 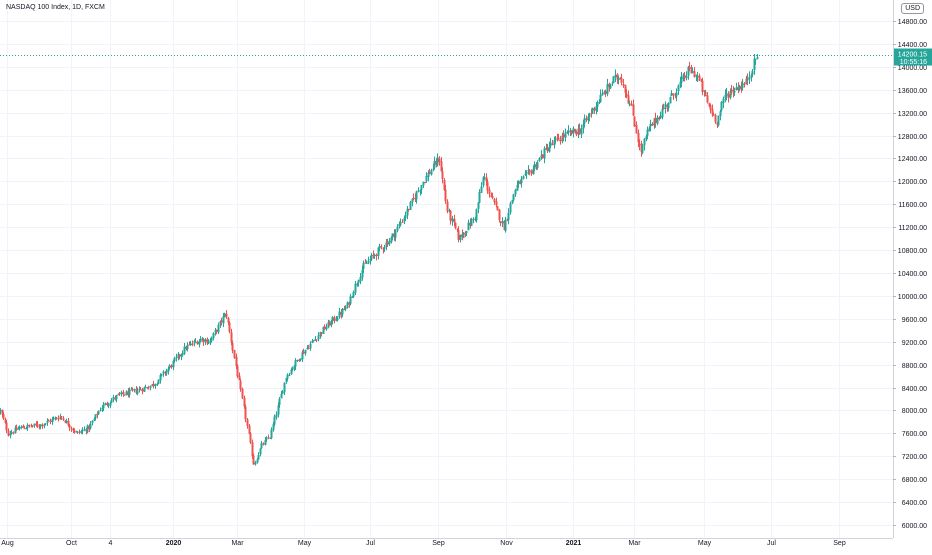 I want to click on y-tick-label: 6000.00, so click(x=914, y=526).